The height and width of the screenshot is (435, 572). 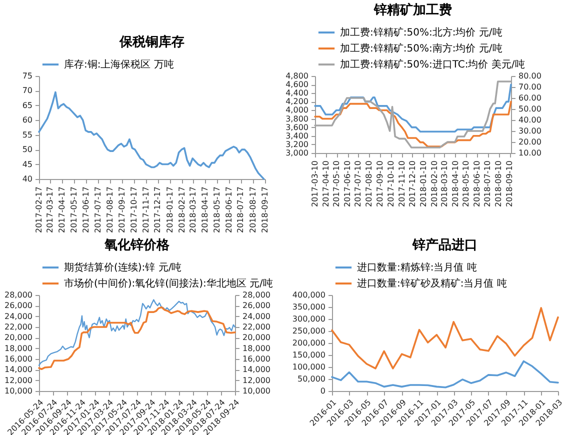 What do you see at coordinates (323, 391) in the screenshot?
I see `y-tick-label: 0` at bounding box center [323, 391].